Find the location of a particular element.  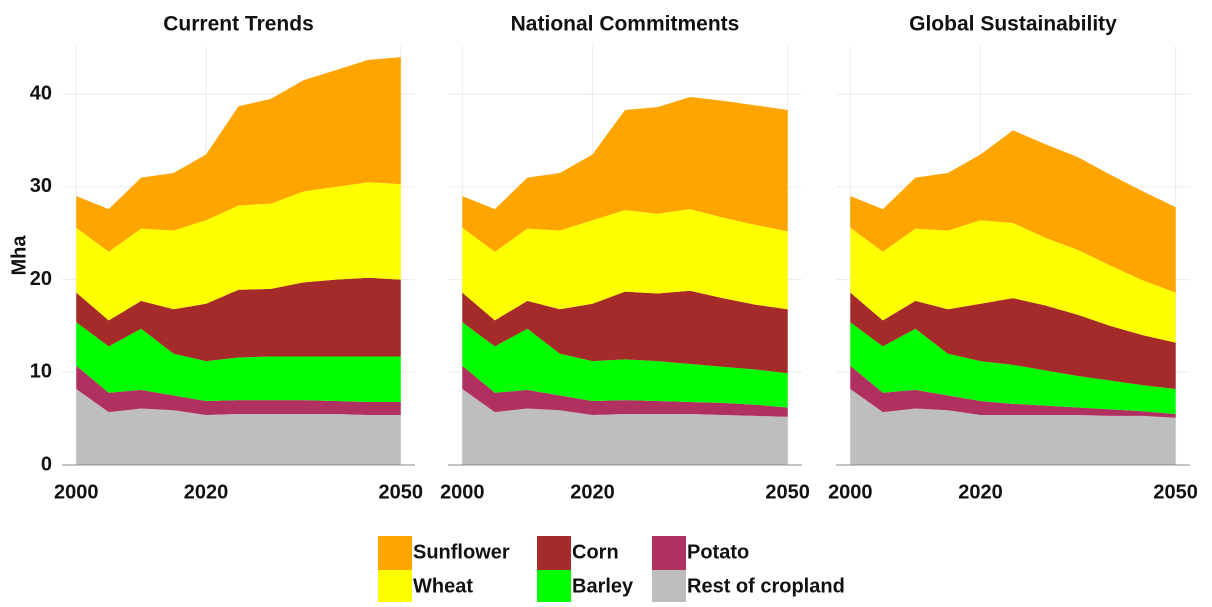

y-tick-label: 20 is located at coordinates (41, 279).